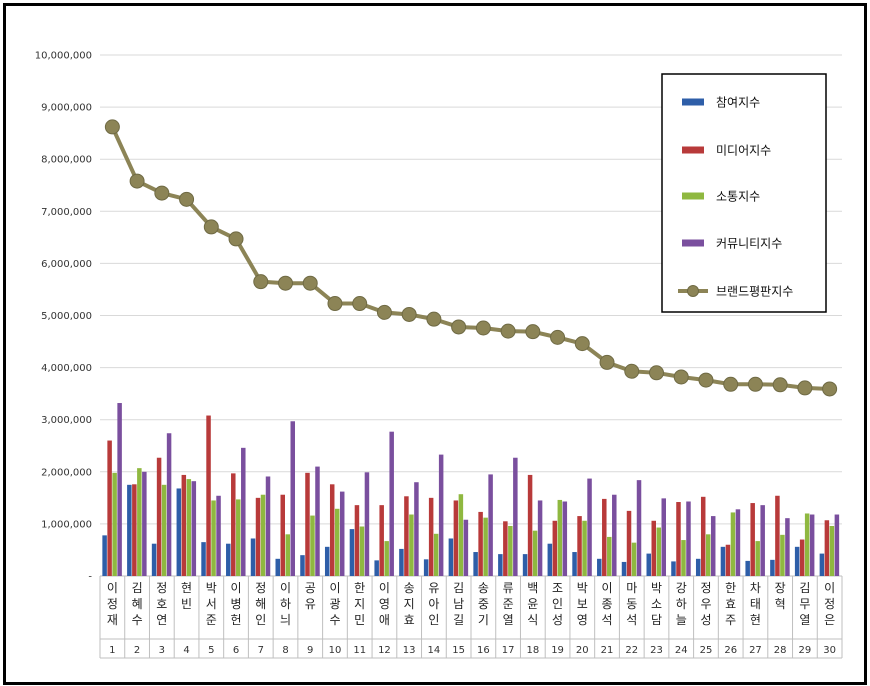 The width and height of the screenshot is (870, 686). I want to click on category-rank: 27, so click(755, 650).